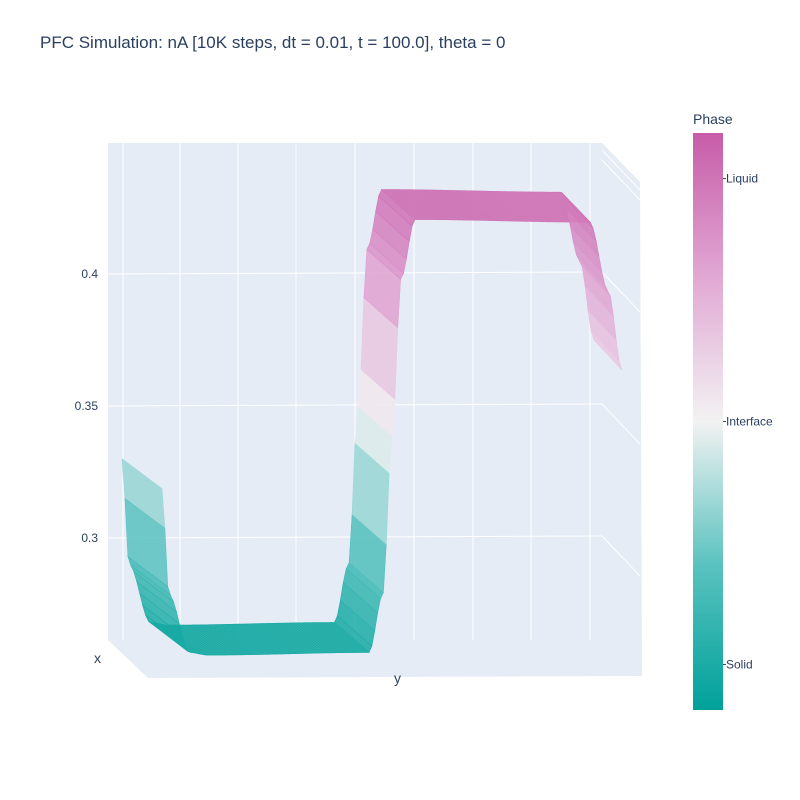 The image size is (800, 800). Describe the element at coordinates (97, 658) in the screenshot. I see `x-axis-title: x` at that location.